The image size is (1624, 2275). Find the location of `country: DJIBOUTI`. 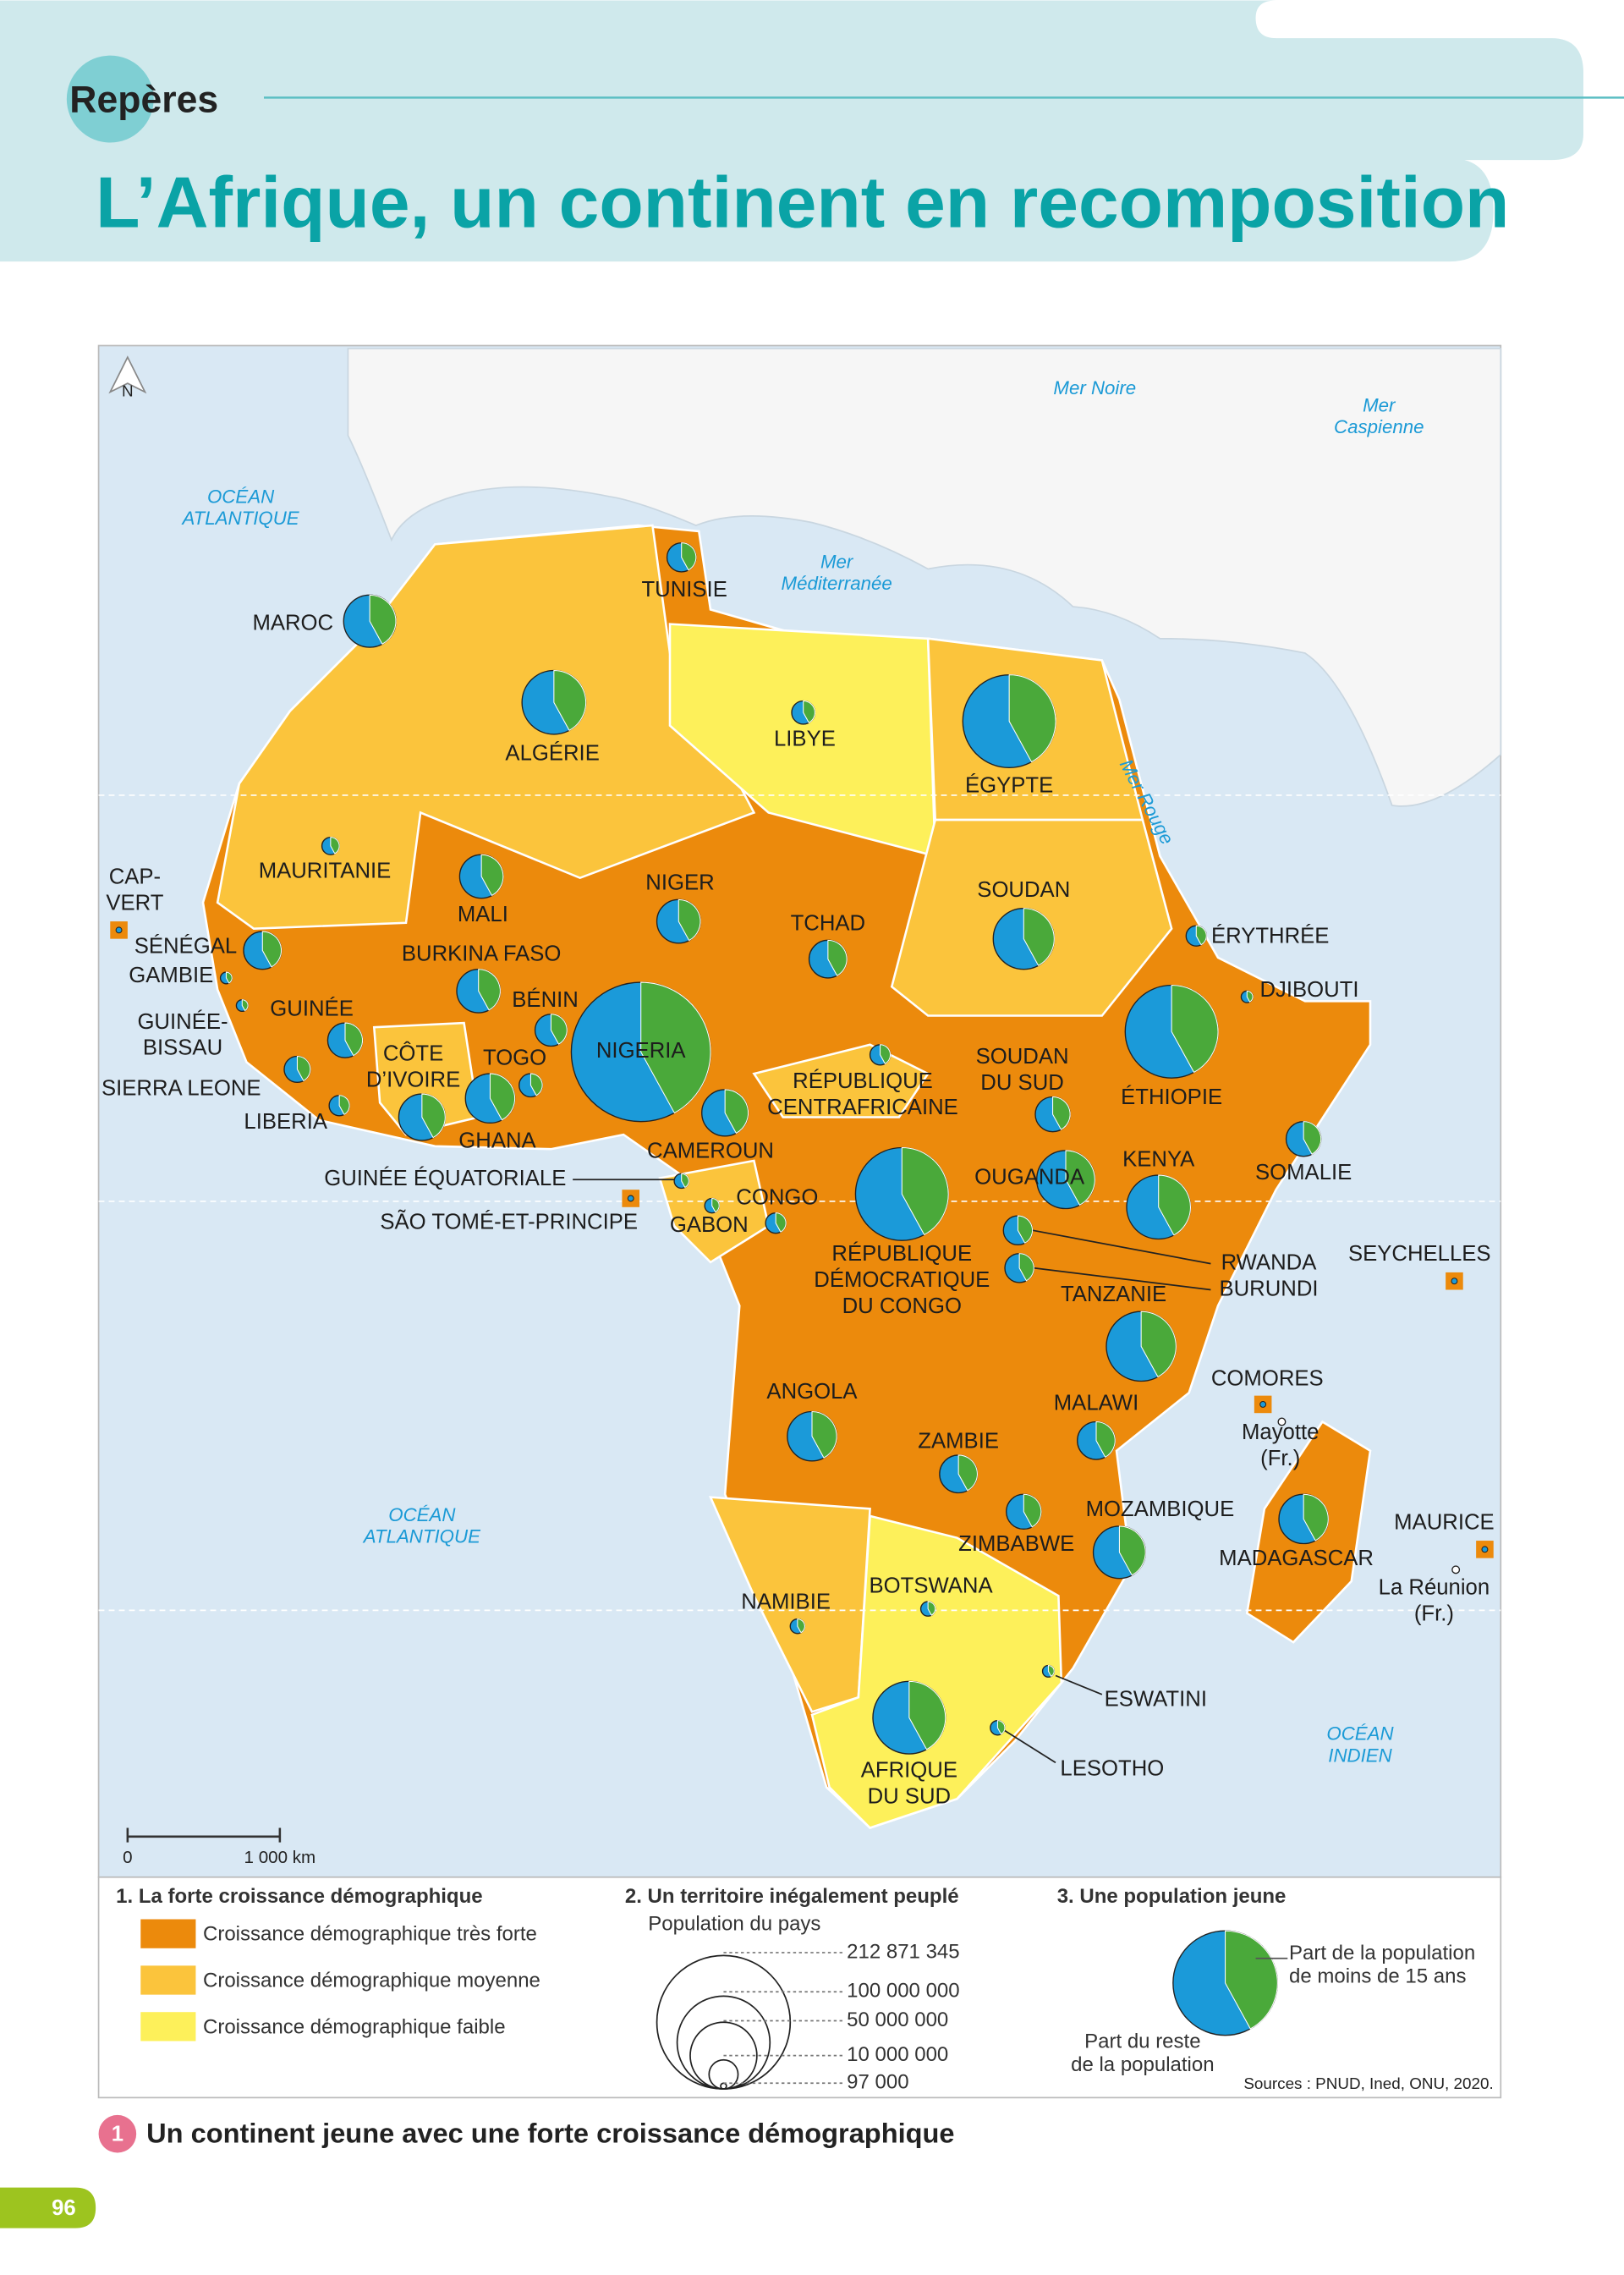

country: DJIBOUTI is located at coordinates (1300, 990).